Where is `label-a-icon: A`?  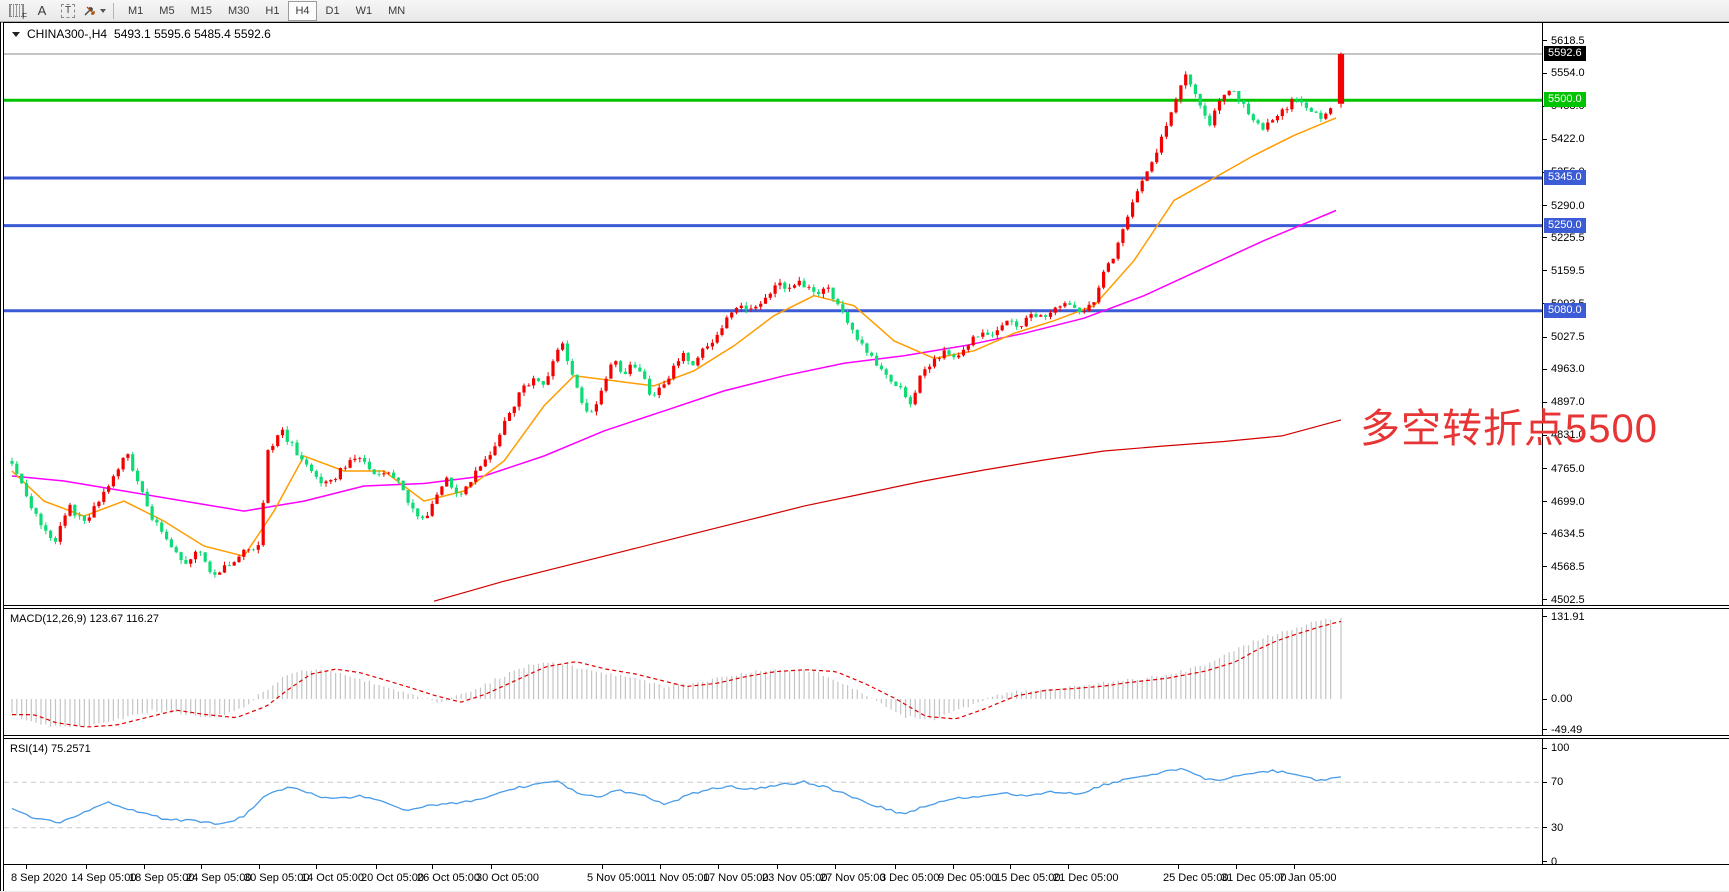 label-a-icon: A is located at coordinates (42, 10).